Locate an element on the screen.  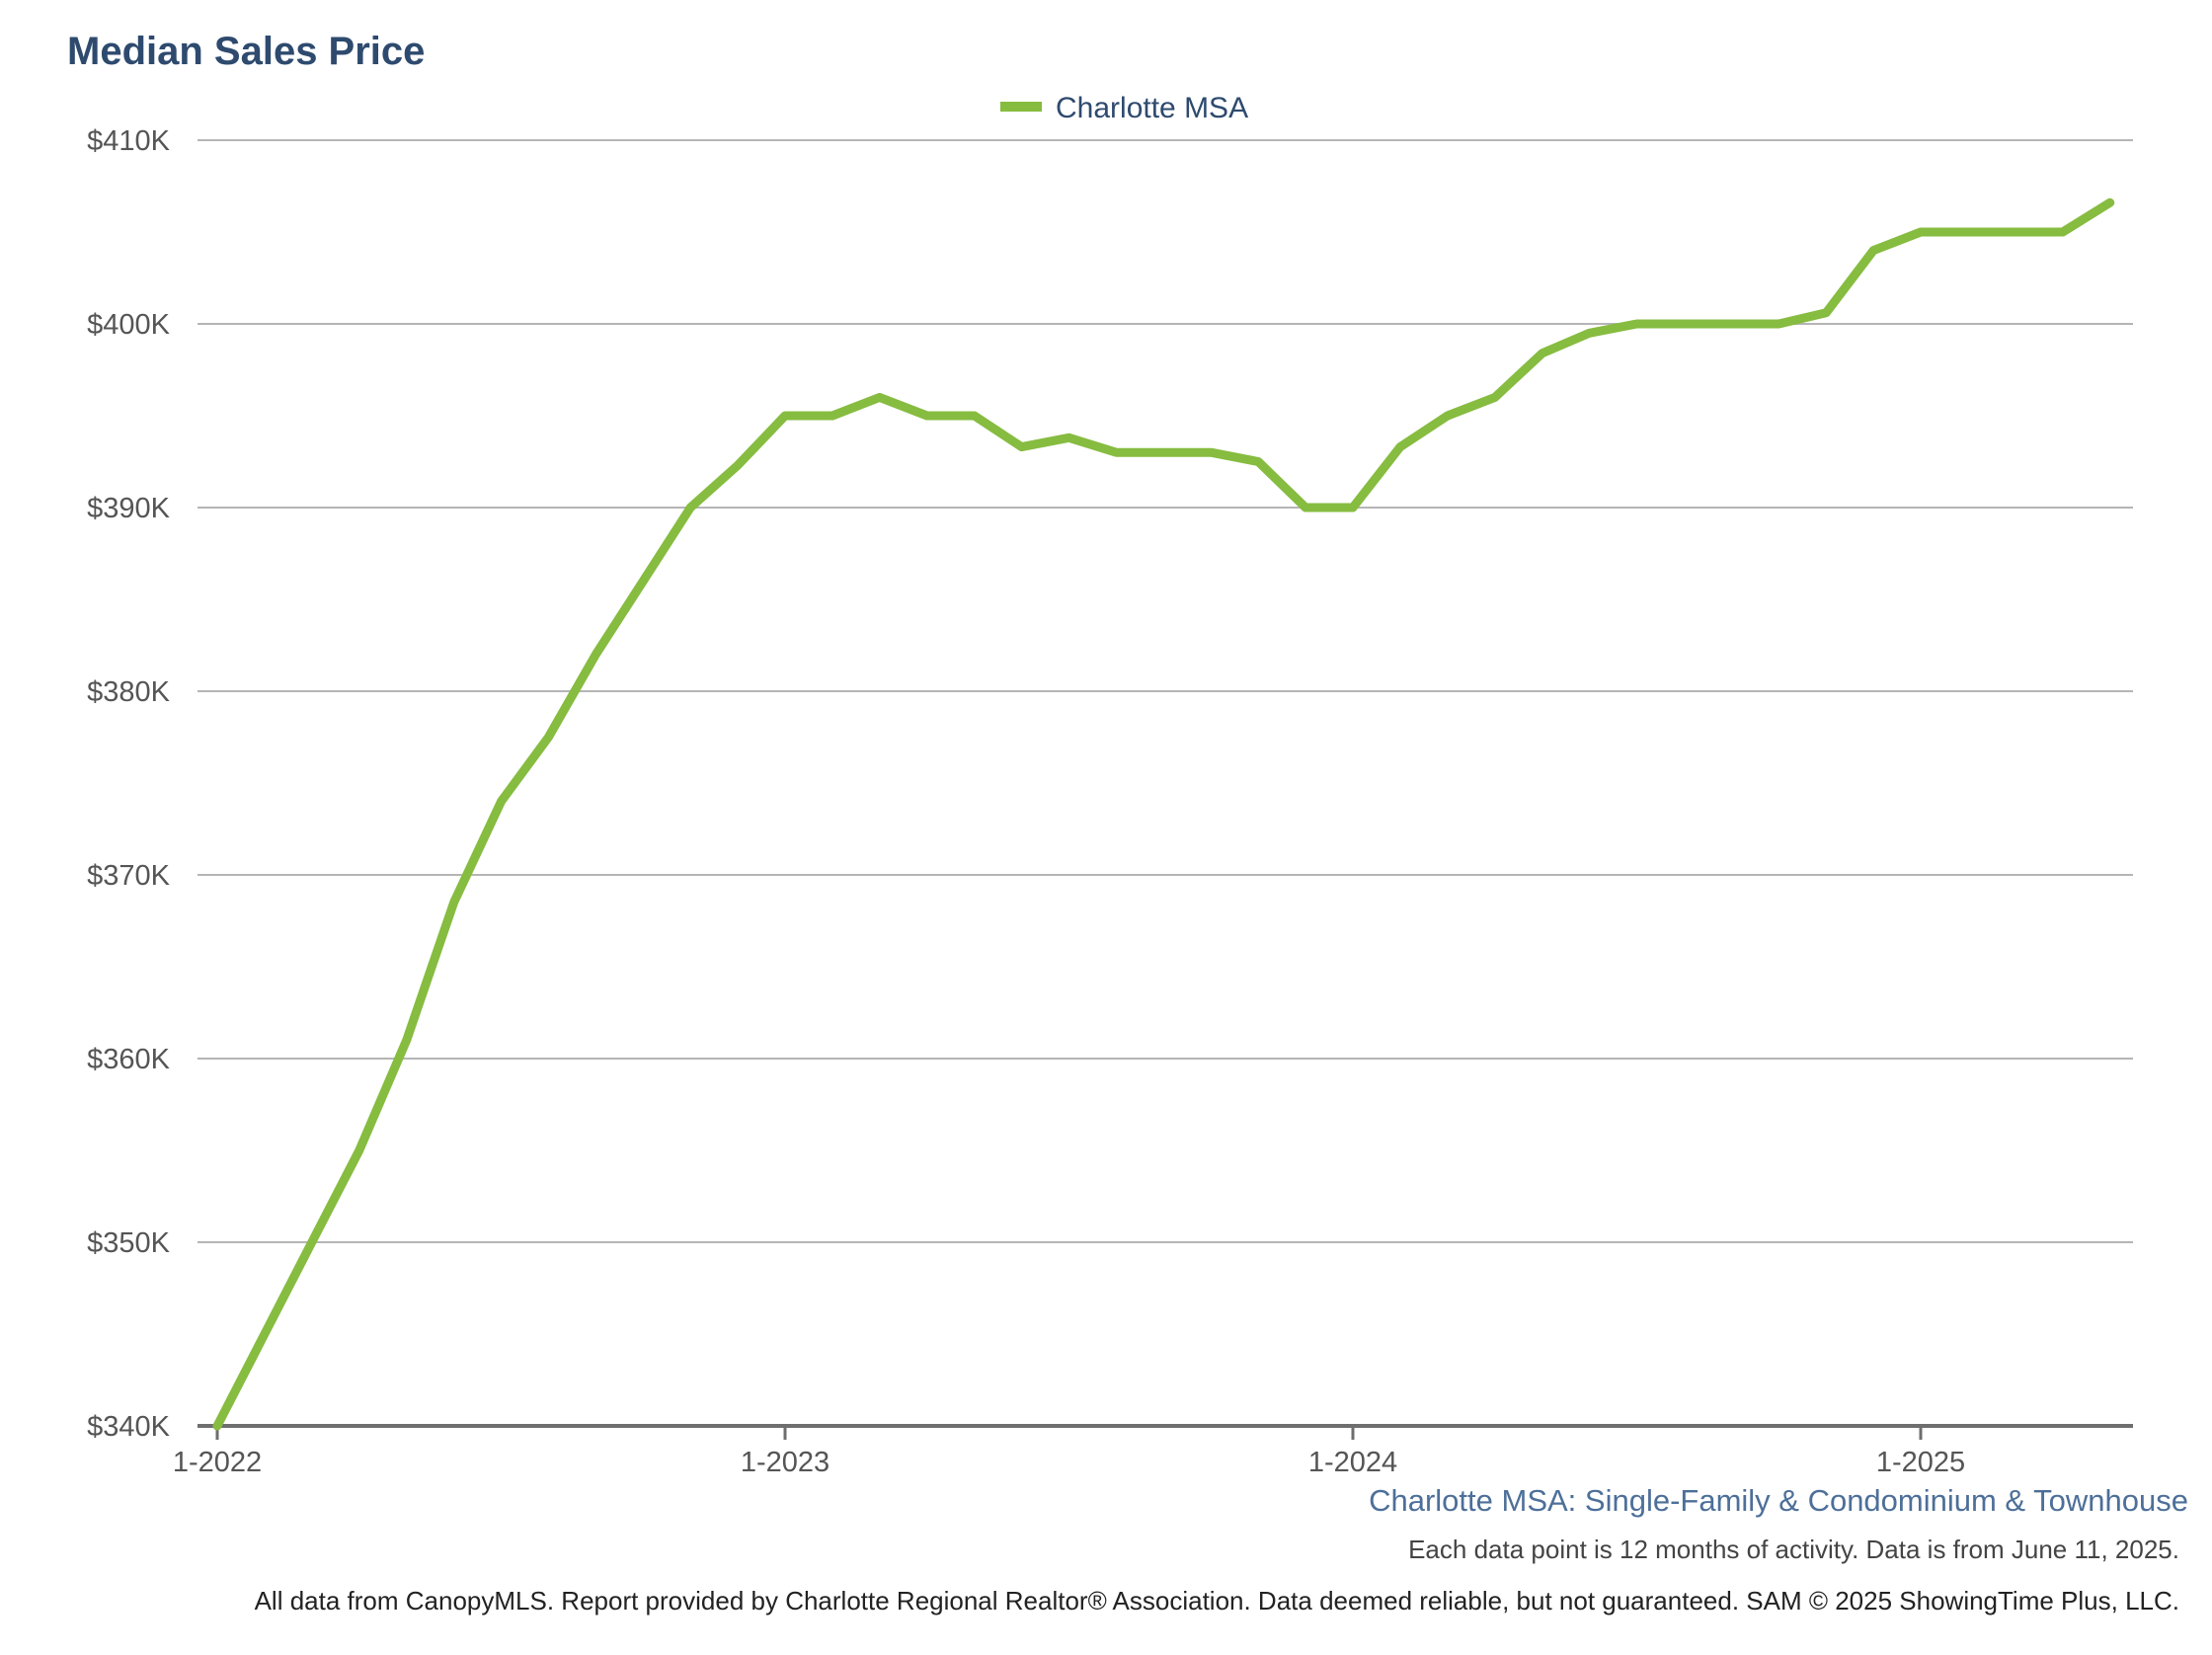
x-tick-label: 1-2025 is located at coordinates (1921, 1462).